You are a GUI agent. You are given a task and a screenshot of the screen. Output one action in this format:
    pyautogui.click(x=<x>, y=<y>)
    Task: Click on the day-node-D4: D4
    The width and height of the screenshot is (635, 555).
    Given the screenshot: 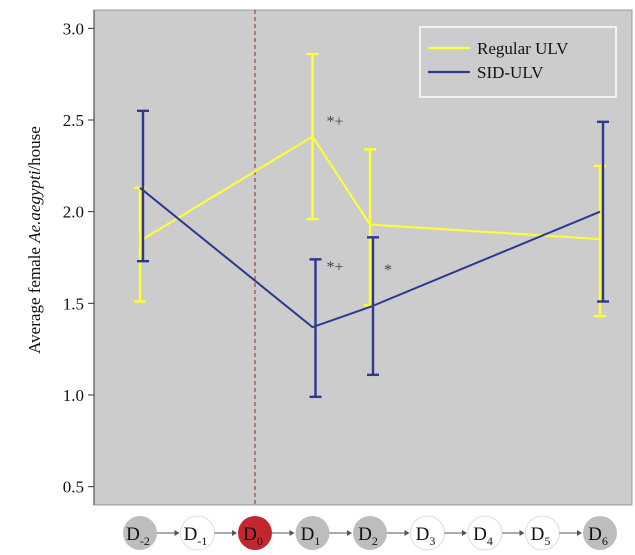 What is the action you would take?
    pyautogui.click(x=485, y=533)
    